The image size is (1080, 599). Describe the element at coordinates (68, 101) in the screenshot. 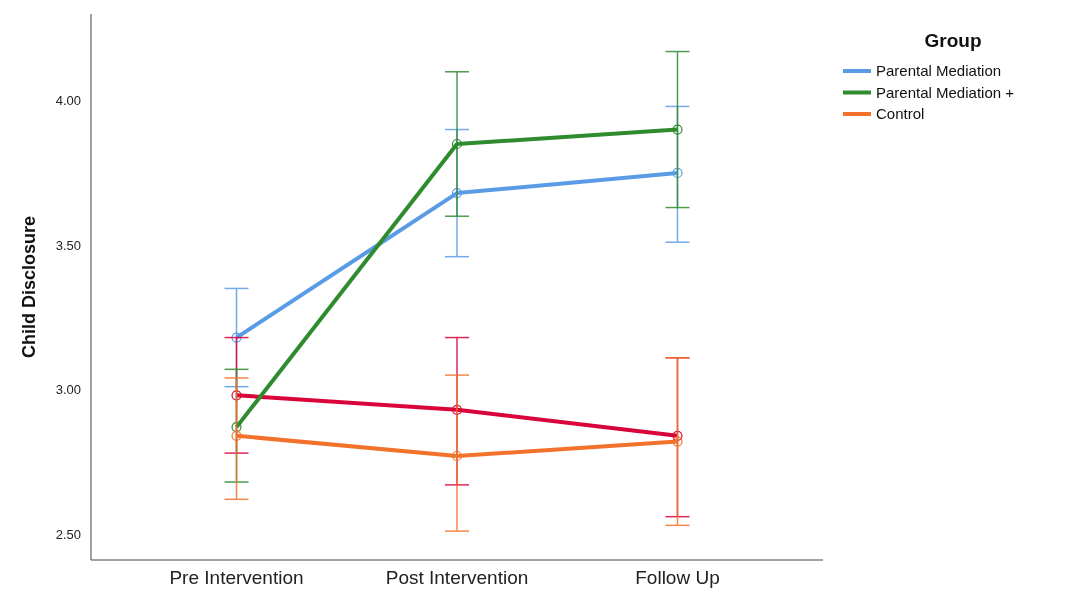

I see `y-tick-label: 4.00` at that location.